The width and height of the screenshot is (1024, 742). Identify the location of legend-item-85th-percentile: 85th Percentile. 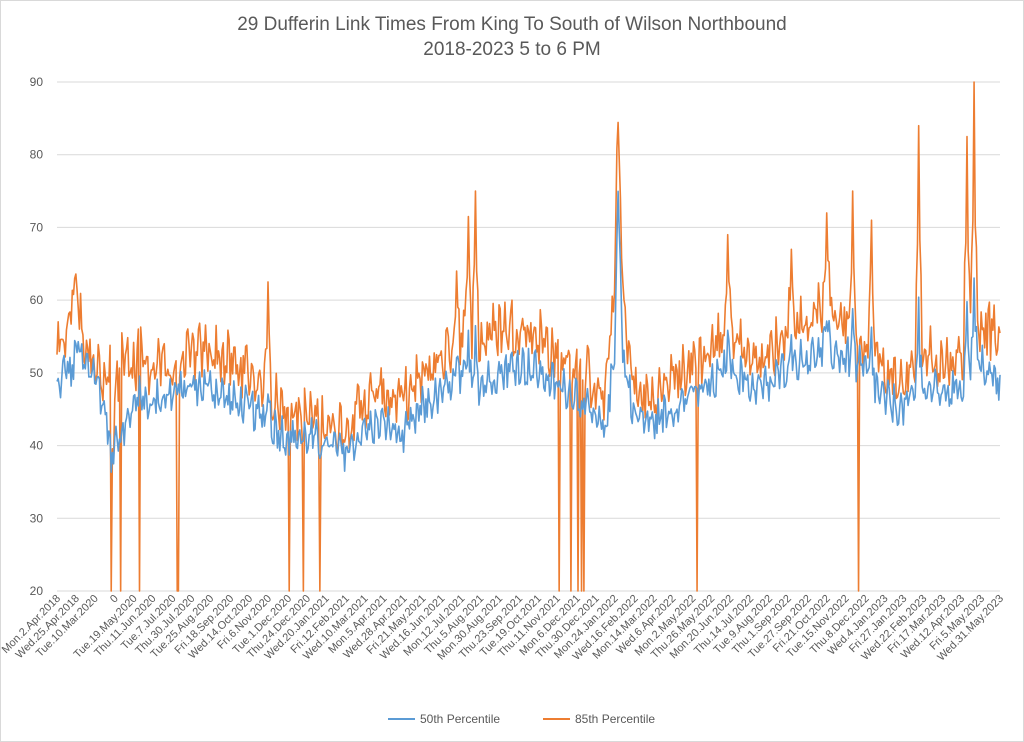
(599, 719).